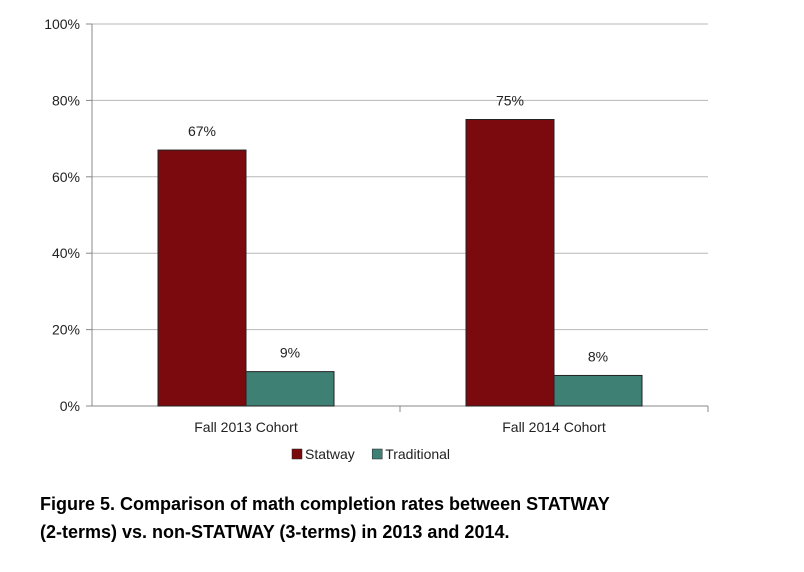  I want to click on x-category-label: Fall 2014 Cohort, so click(554, 427).